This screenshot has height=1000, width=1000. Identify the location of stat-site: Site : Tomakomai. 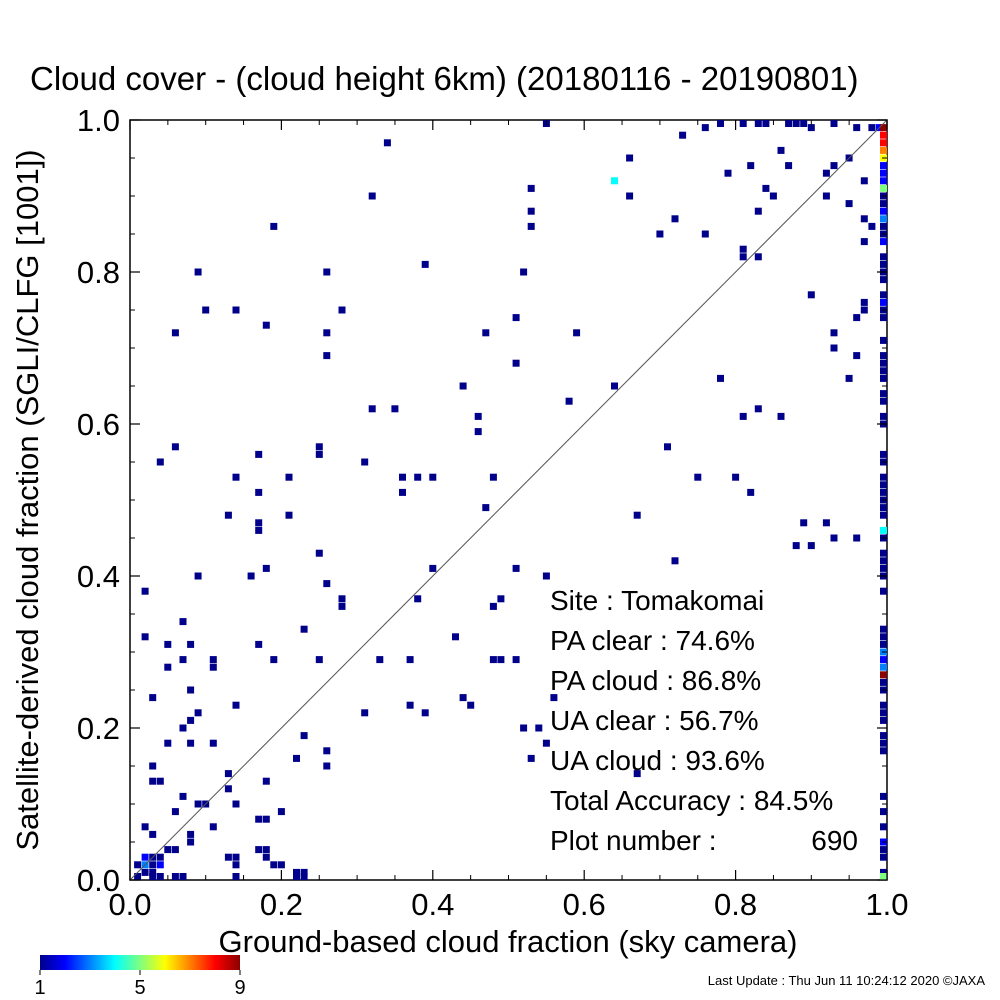
(657, 600).